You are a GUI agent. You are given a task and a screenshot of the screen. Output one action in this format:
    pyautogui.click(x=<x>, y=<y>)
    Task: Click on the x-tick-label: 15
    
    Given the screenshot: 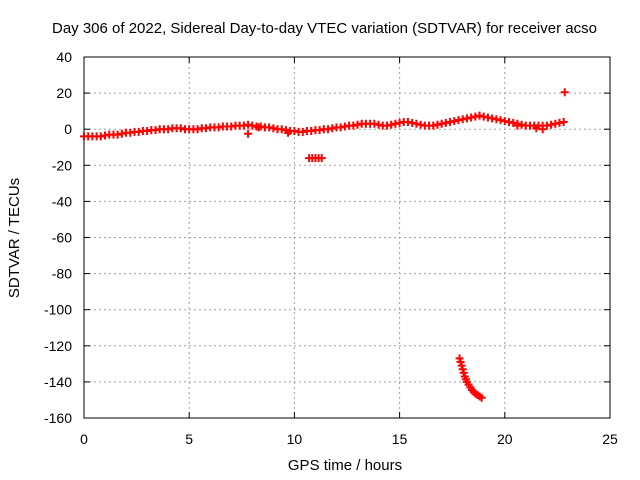 What is the action you would take?
    pyautogui.click(x=400, y=439)
    